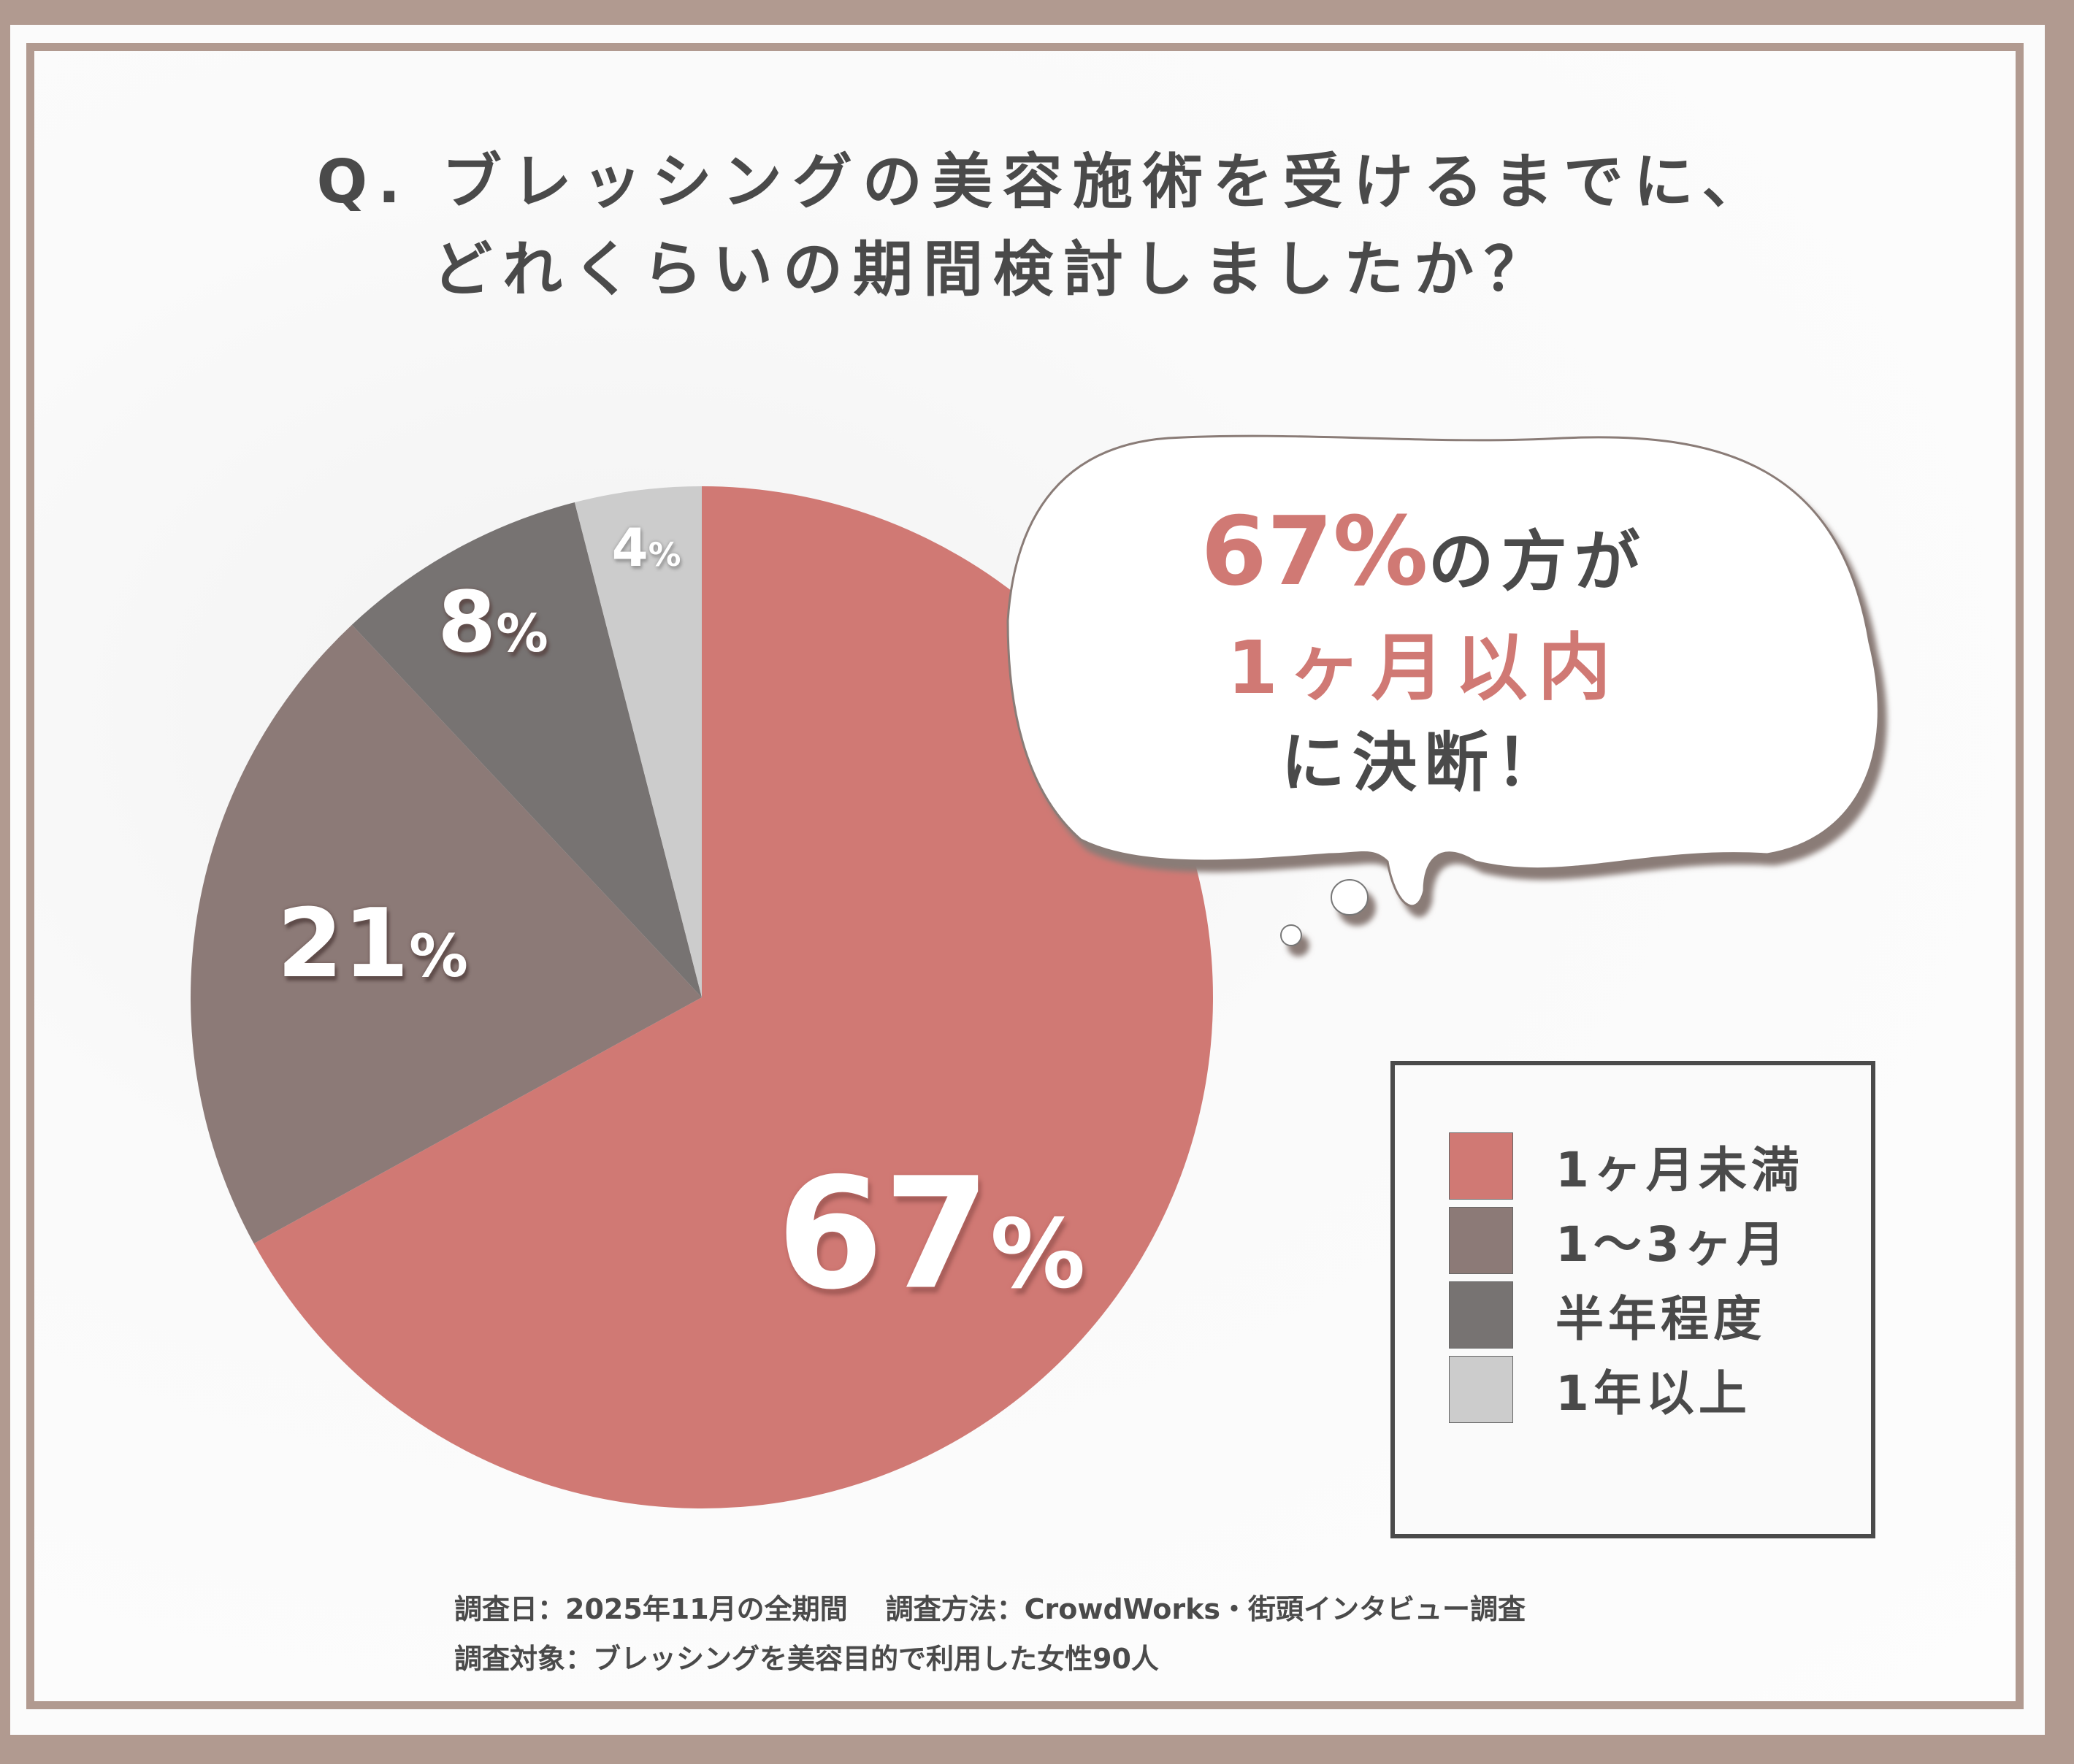 The image size is (2074, 1764). I want to click on legend-item: 1ヶ月未満, so click(1627, 1166).